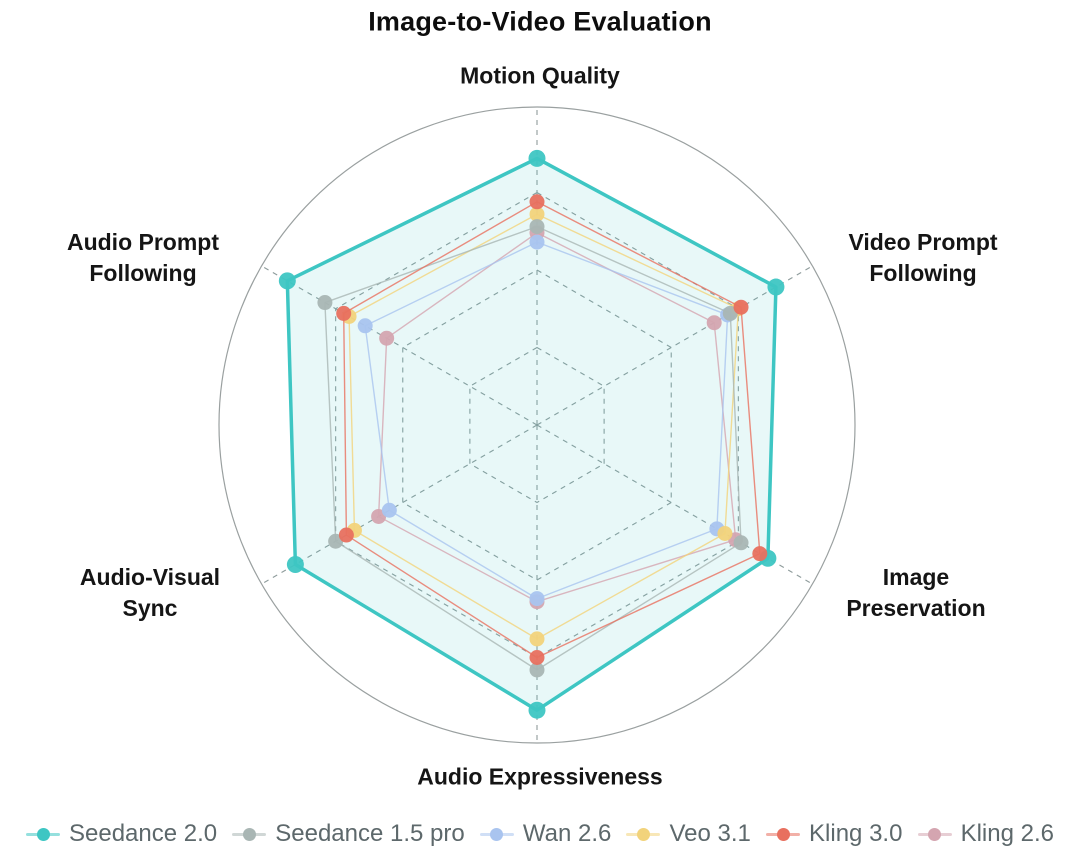 The width and height of the screenshot is (1080, 854). Describe the element at coordinates (143, 833) in the screenshot. I see `legend-label: Seedance 2.0` at that location.